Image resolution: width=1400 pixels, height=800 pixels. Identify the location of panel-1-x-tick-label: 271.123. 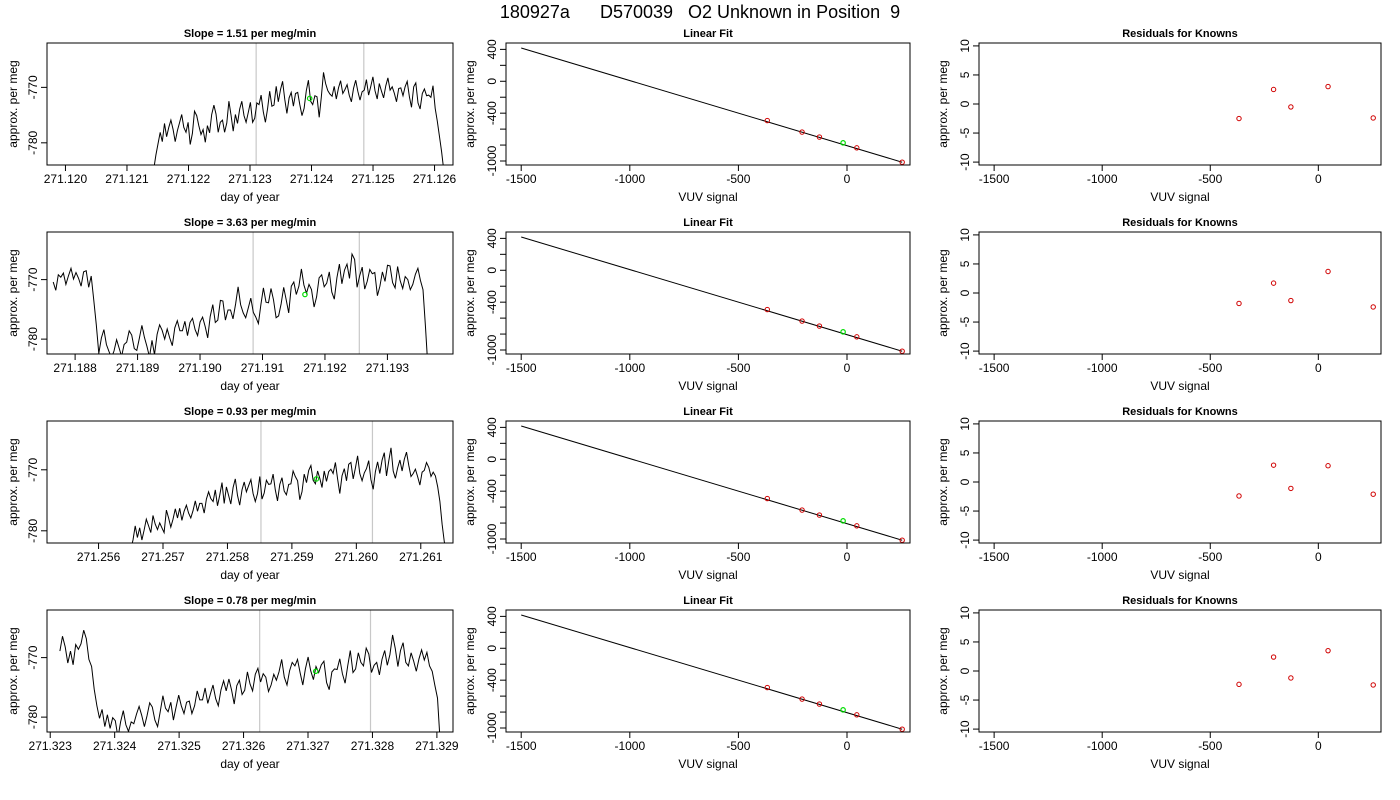
(250, 179).